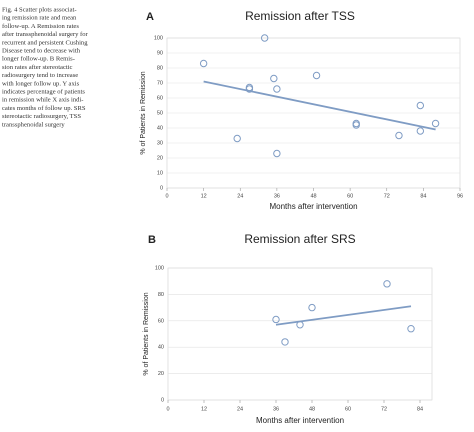 The width and height of the screenshot is (474, 432). What do you see at coordinates (33, 124) in the screenshot?
I see `caption-line: transsphenoidal surgery` at bounding box center [33, 124].